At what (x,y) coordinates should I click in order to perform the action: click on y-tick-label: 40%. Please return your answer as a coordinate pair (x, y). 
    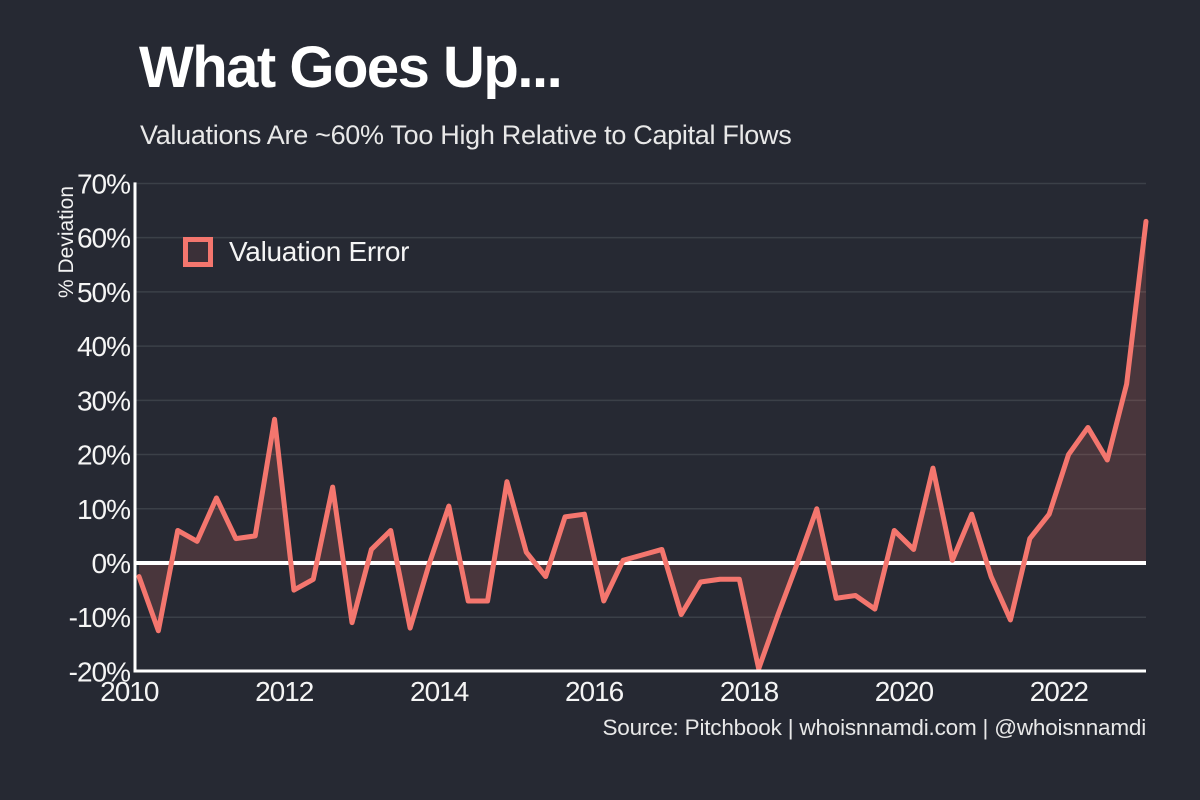
    Looking at the image, I should click on (103, 346).